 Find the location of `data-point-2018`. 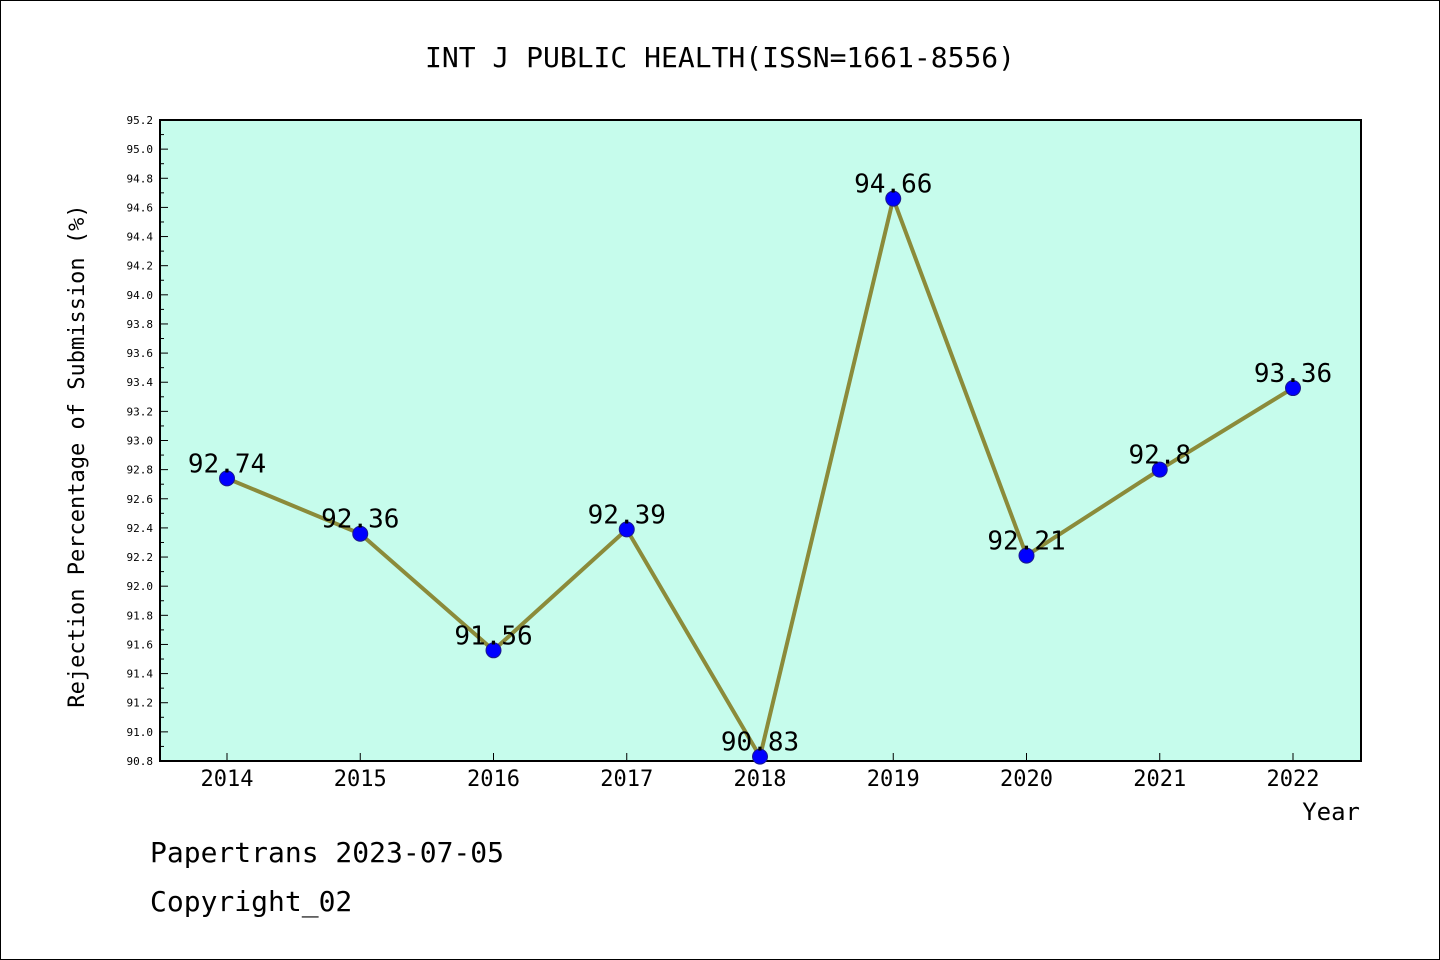

data-point-2018 is located at coordinates (760, 756).